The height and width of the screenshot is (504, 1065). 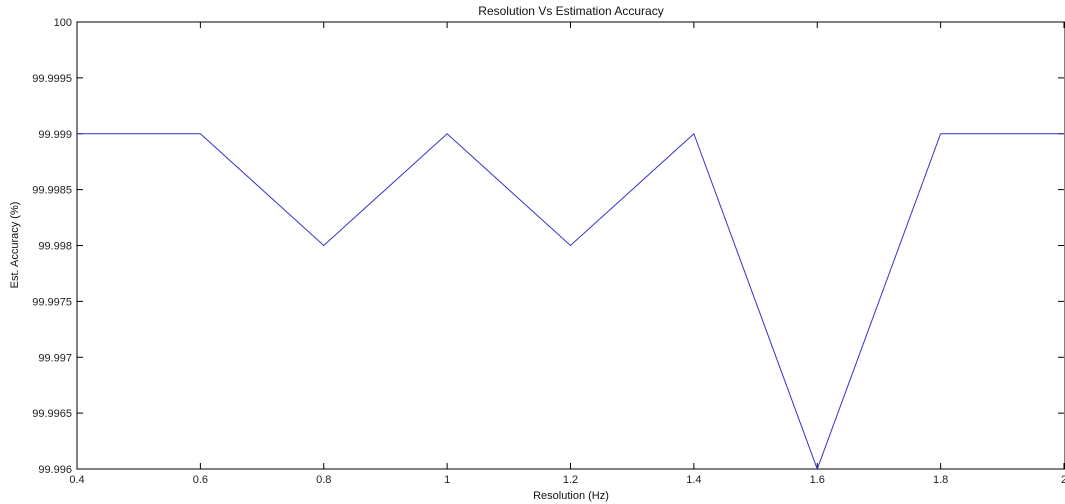 I want to click on y-tick-label: 99.9965, so click(x=52, y=414).